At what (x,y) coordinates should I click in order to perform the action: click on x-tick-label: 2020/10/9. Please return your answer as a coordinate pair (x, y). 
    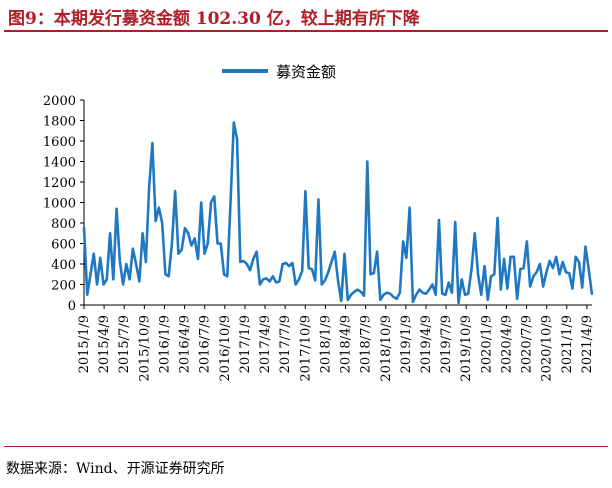
    Looking at the image, I should click on (547, 348).